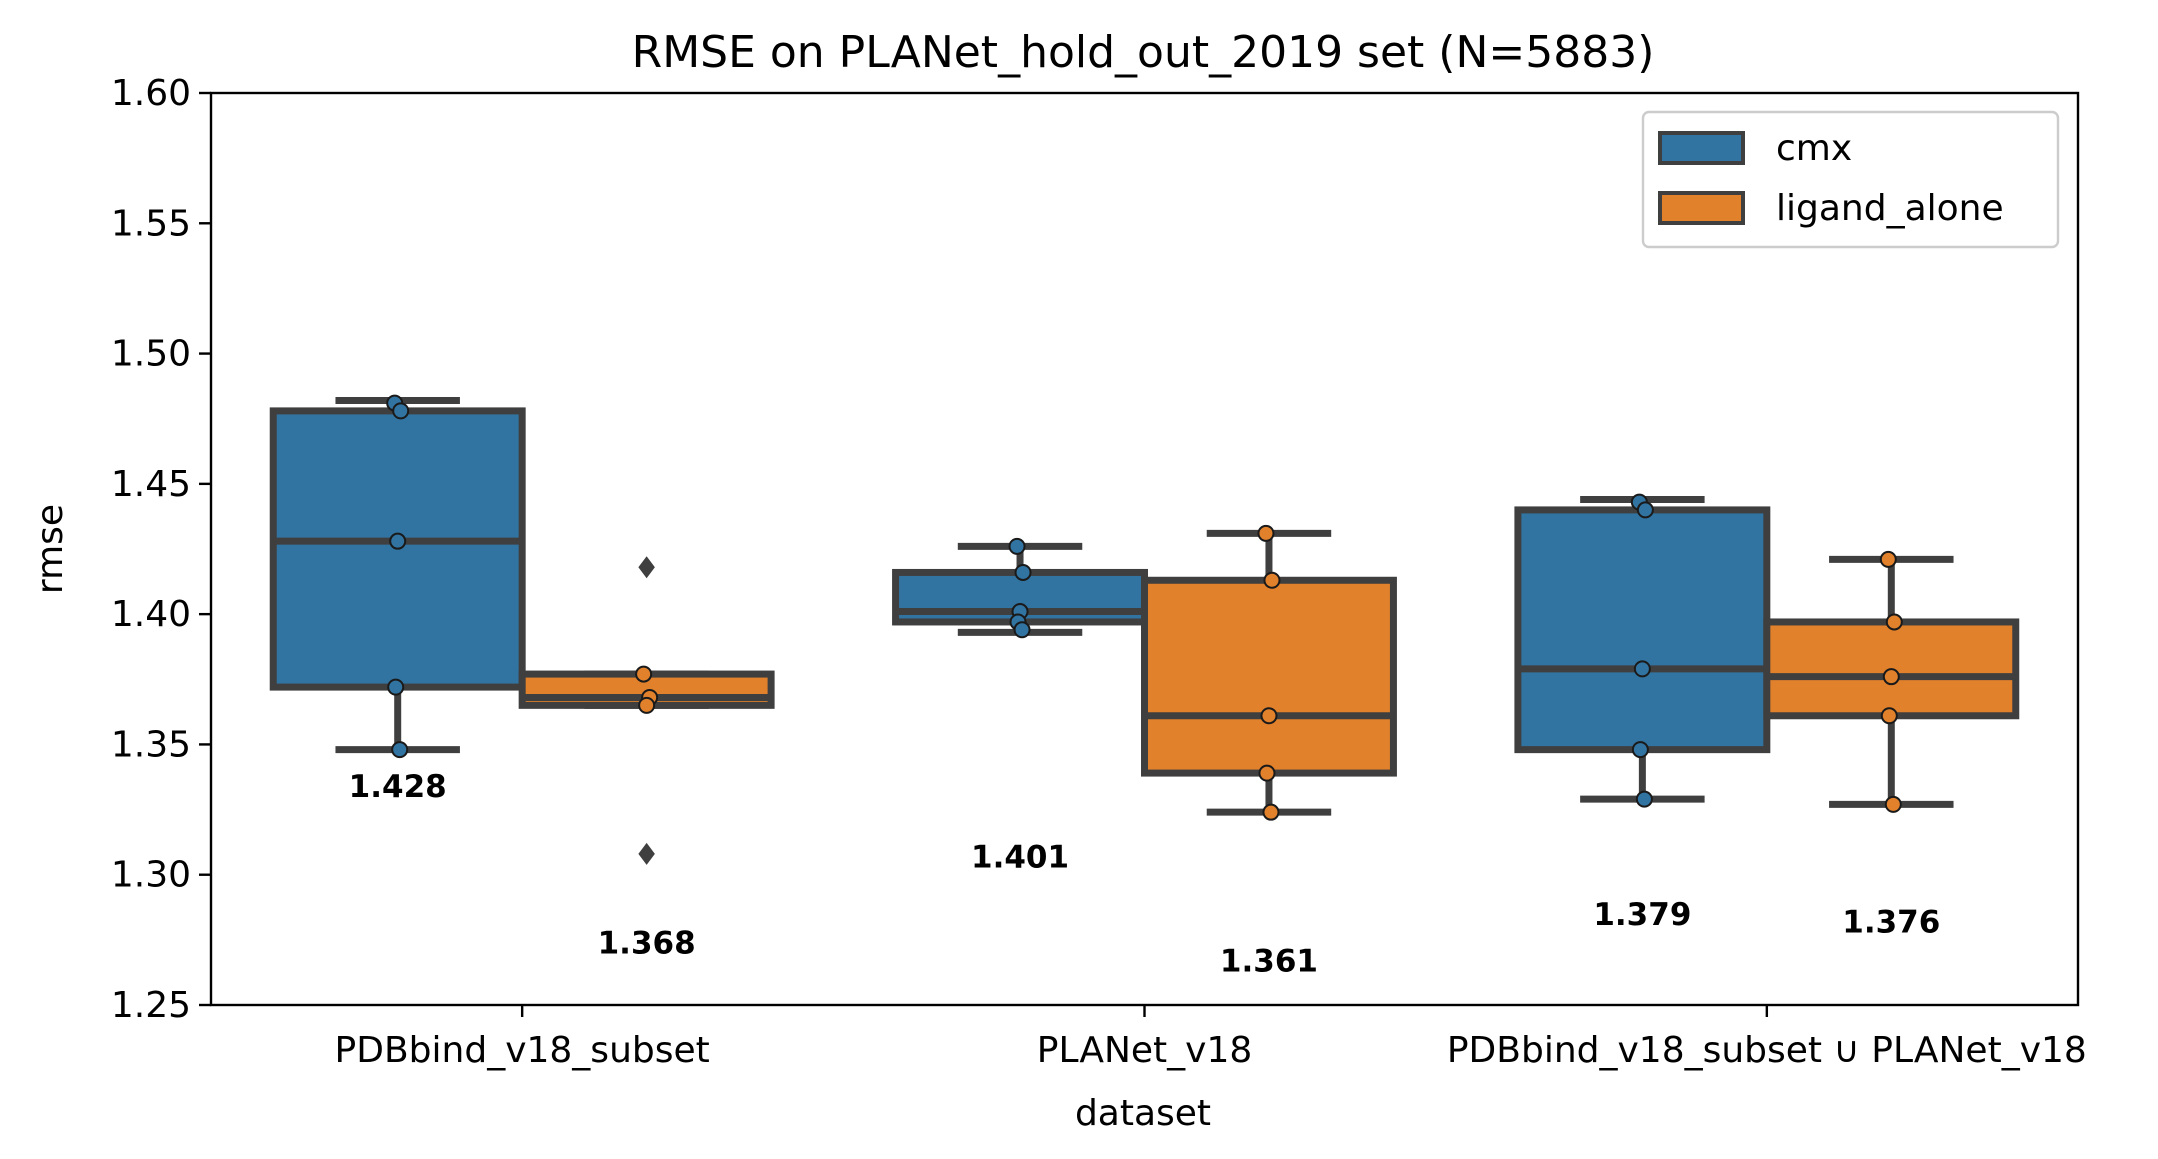 The image size is (2158, 1159). I want to click on box-ligand_alone-2: 1.376, so click(1891, 745).